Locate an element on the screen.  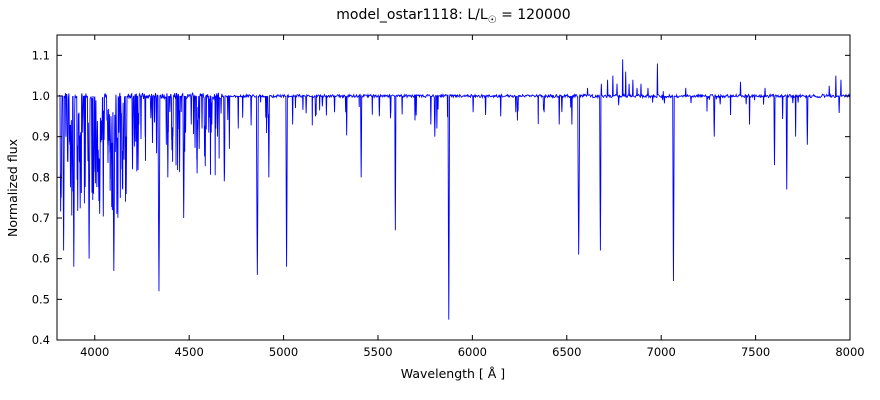
x-tick-label: 8000 is located at coordinates (849, 352).